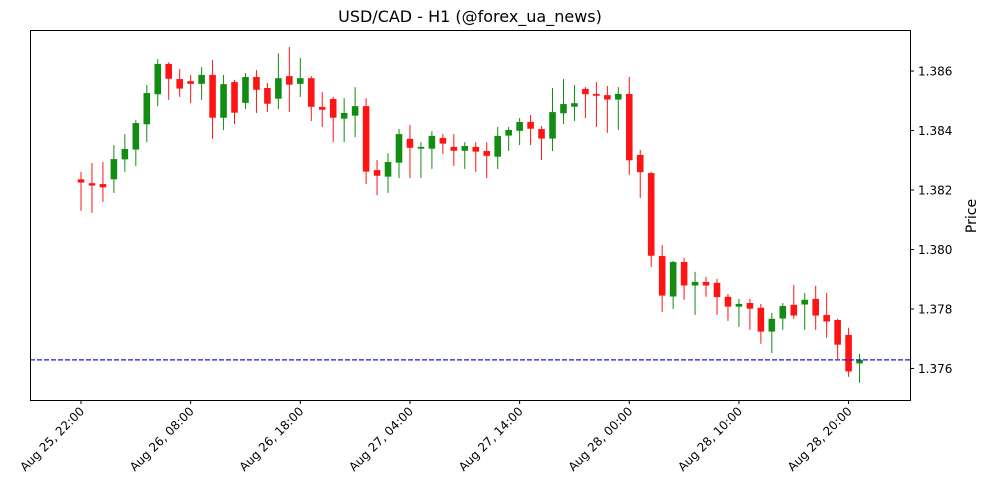 The image size is (1000, 500). What do you see at coordinates (972, 216) in the screenshot?
I see `y-axis-label: Price` at bounding box center [972, 216].